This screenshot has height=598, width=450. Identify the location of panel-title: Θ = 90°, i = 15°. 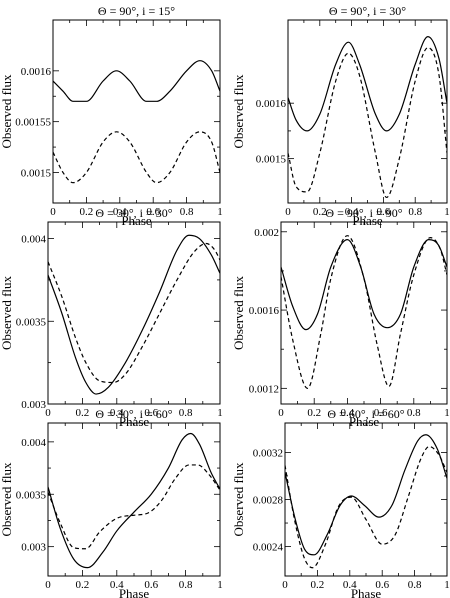
(136, 11).